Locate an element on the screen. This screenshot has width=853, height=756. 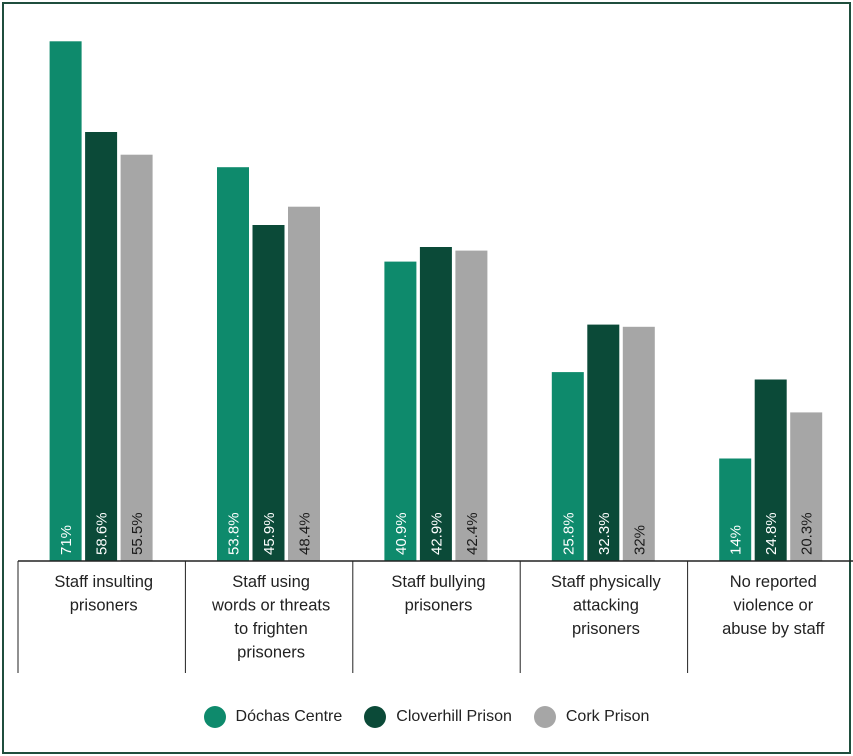
bar-value-label-cloverhill-4: 24.8% is located at coordinates (771, 533).